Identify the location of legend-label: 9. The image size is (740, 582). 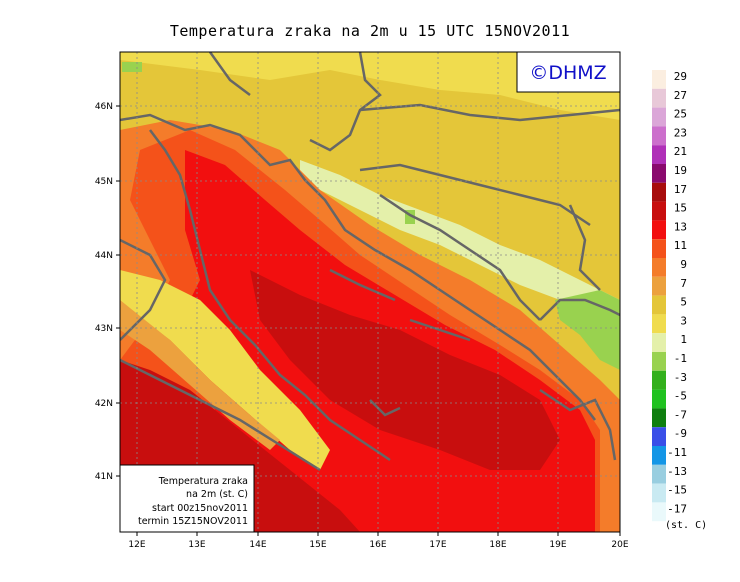
(683, 264).